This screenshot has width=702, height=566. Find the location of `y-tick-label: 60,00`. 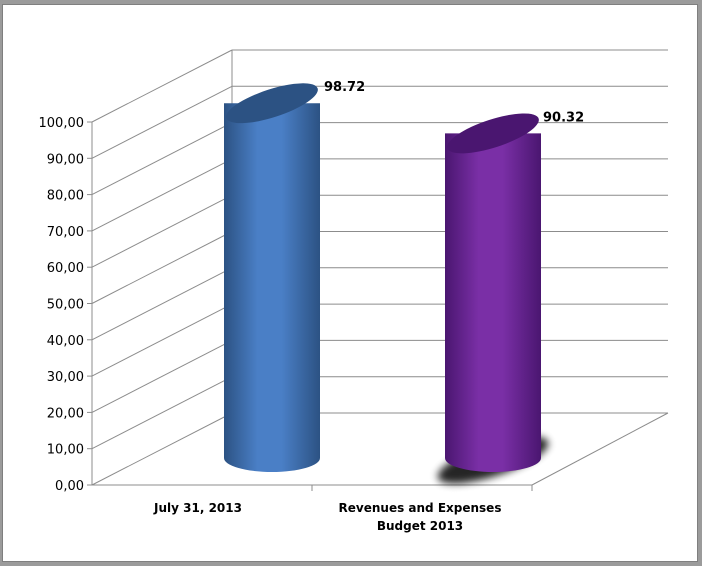

y-tick-label: 60,00 is located at coordinates (65, 268).